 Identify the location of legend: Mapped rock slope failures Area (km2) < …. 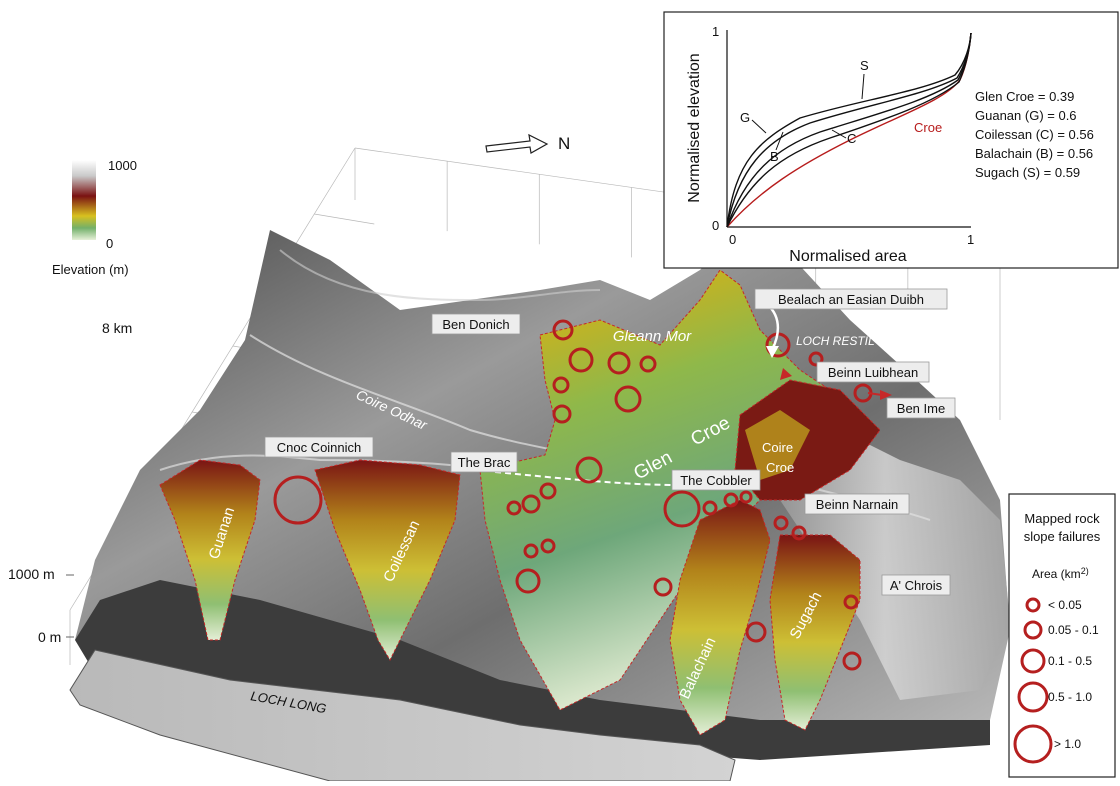
(1062, 635).